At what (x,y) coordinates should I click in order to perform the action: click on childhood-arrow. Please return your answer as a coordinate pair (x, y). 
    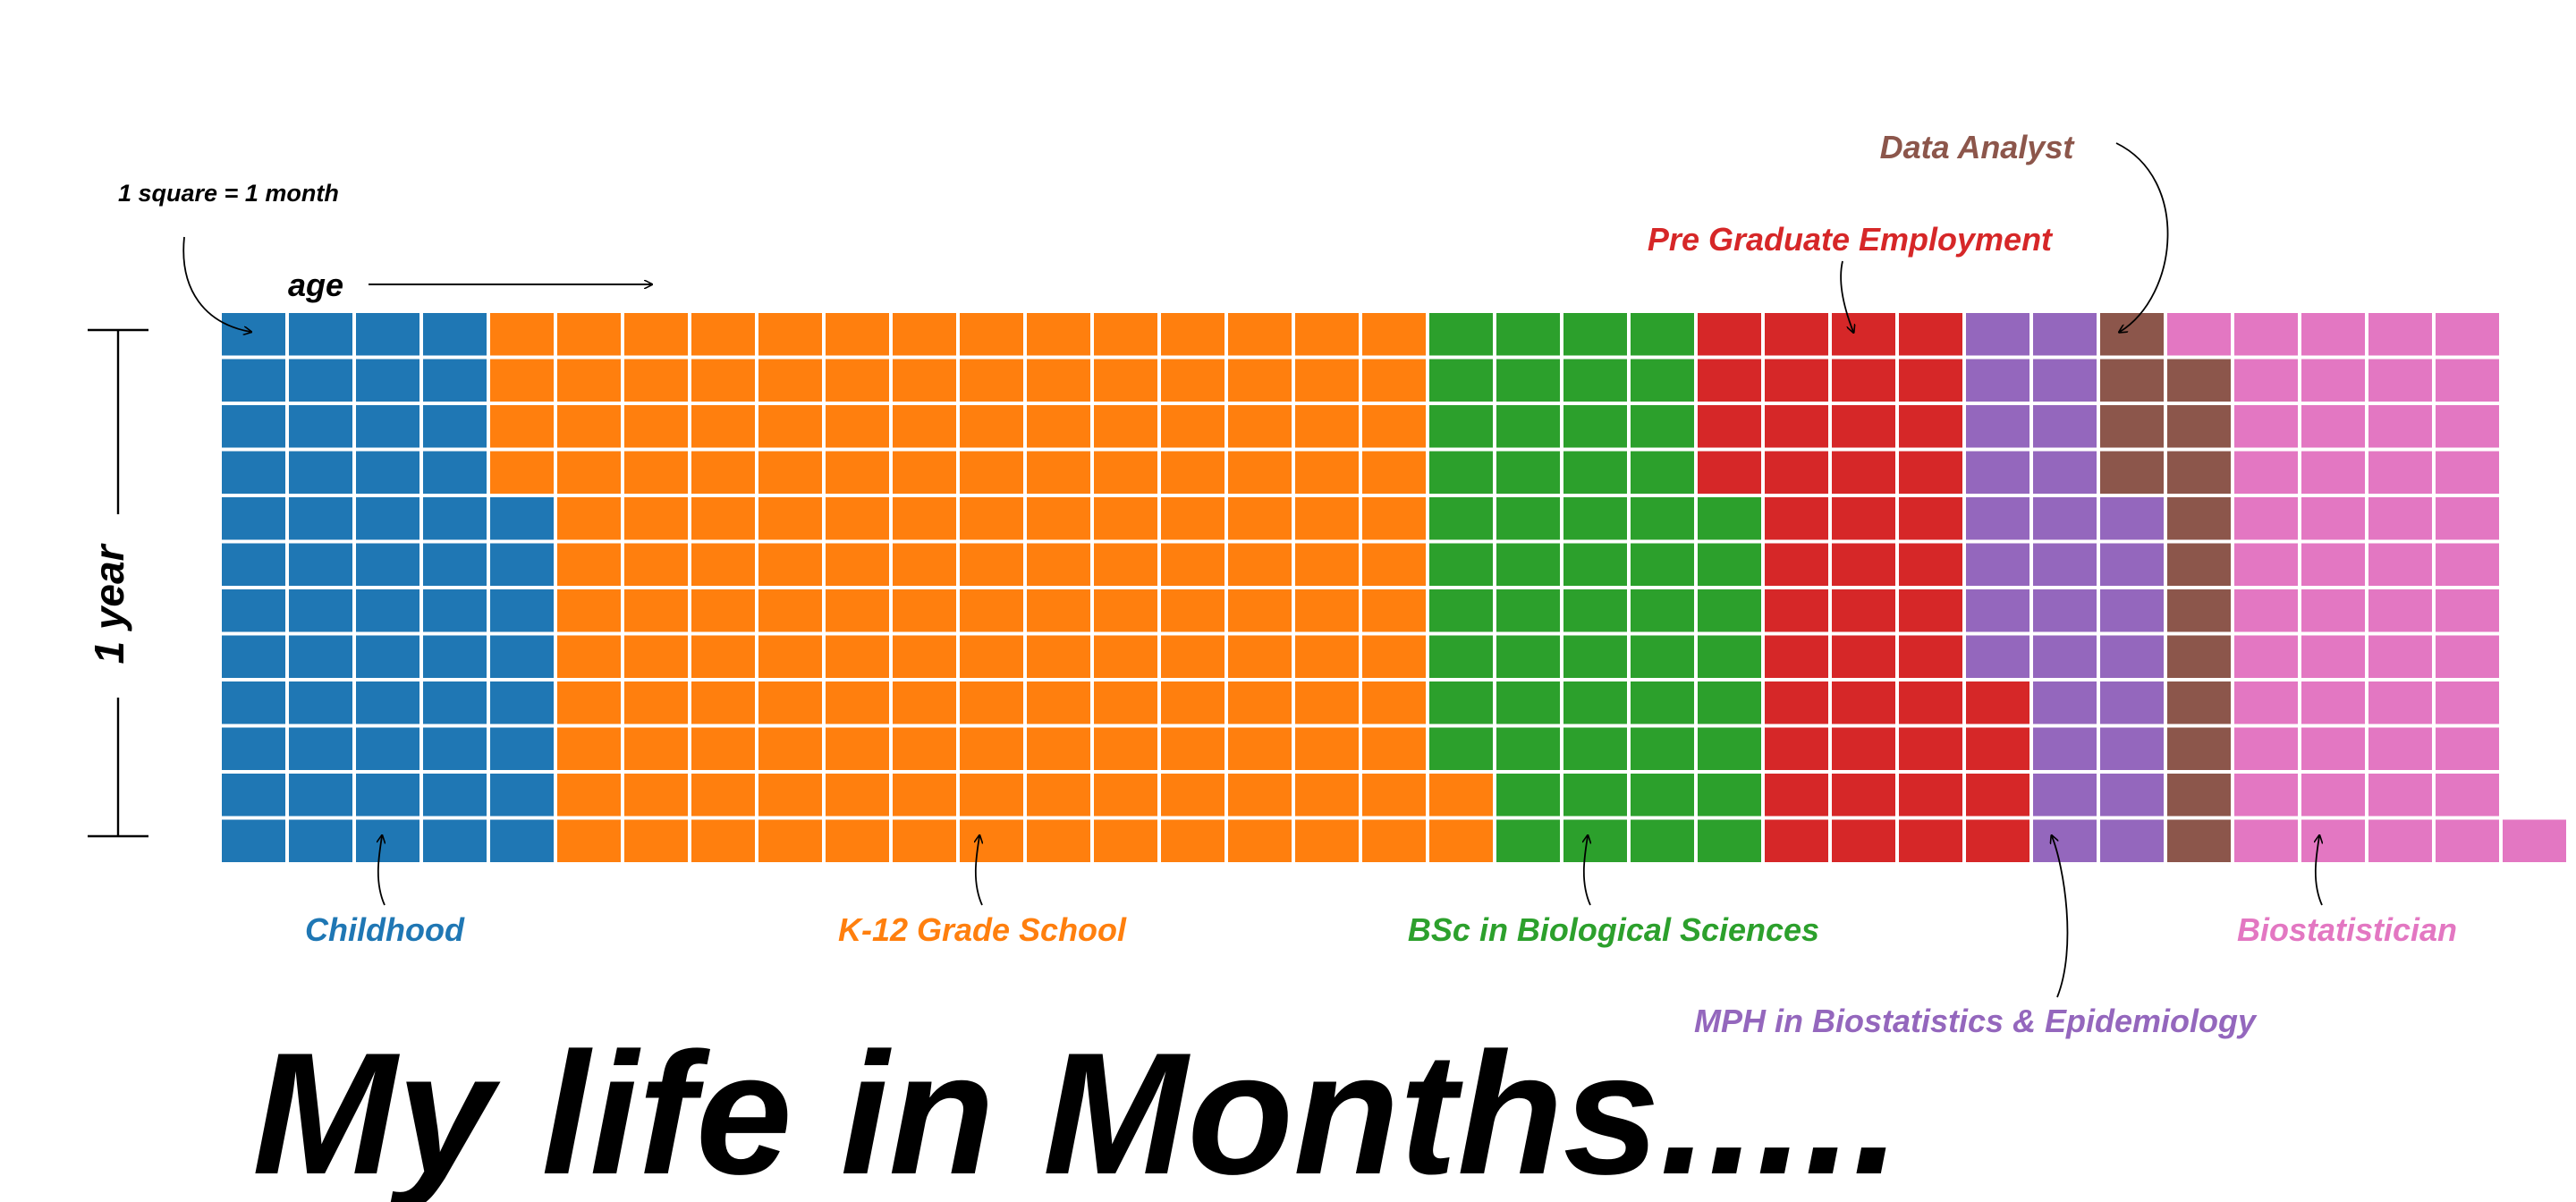
    Looking at the image, I should click on (381, 871).